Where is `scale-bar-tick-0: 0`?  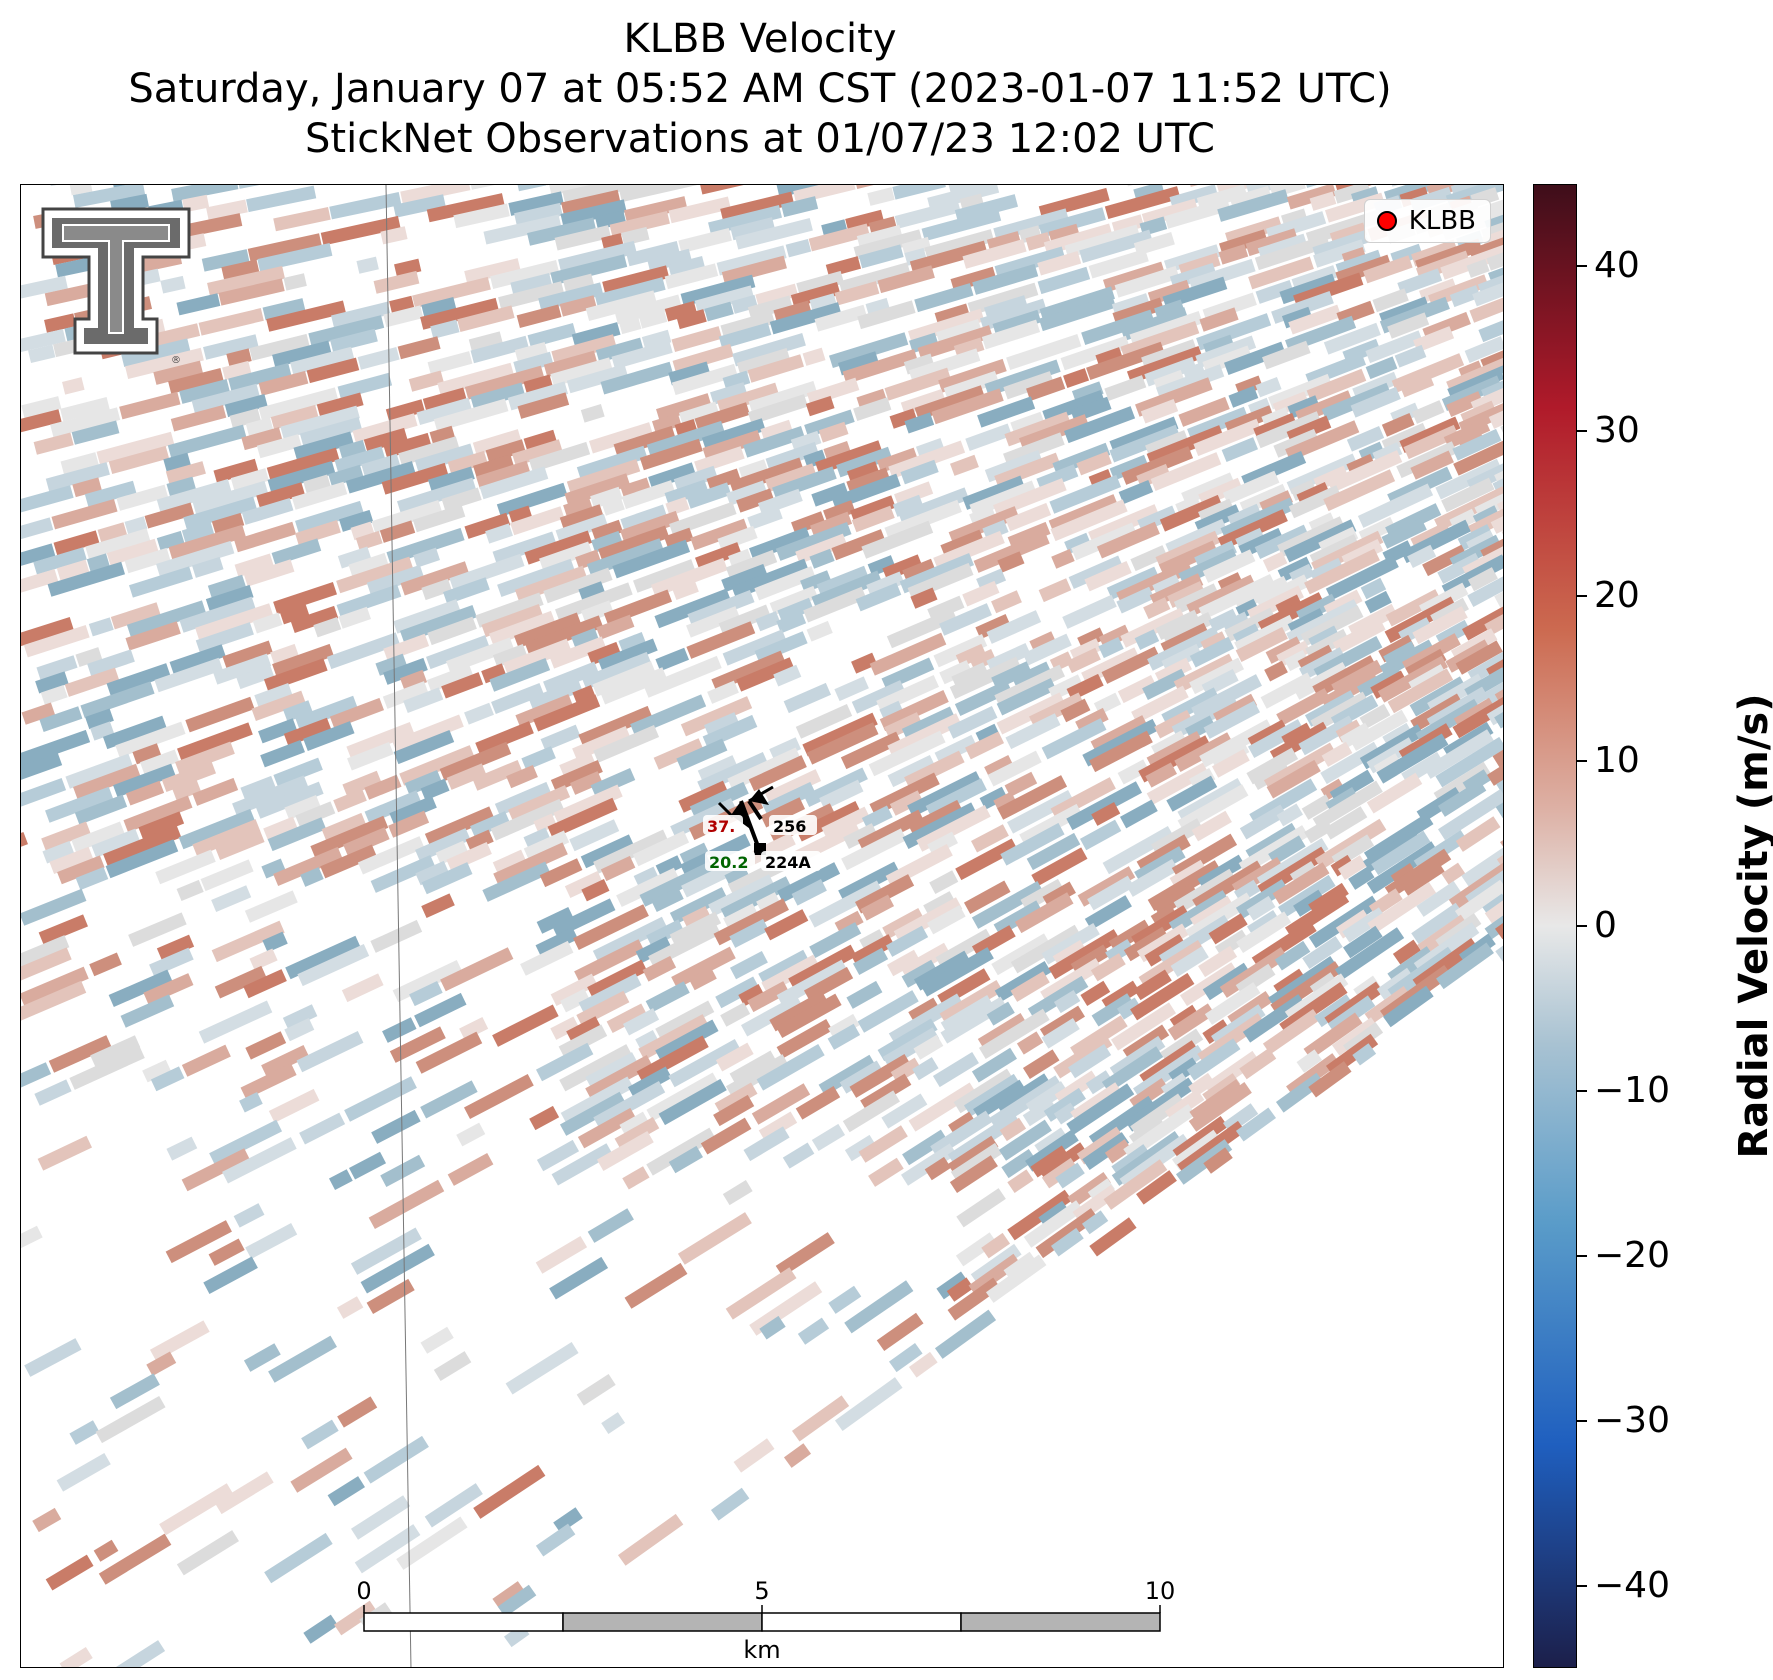
scale-bar-tick-0: 0 is located at coordinates (363, 1591).